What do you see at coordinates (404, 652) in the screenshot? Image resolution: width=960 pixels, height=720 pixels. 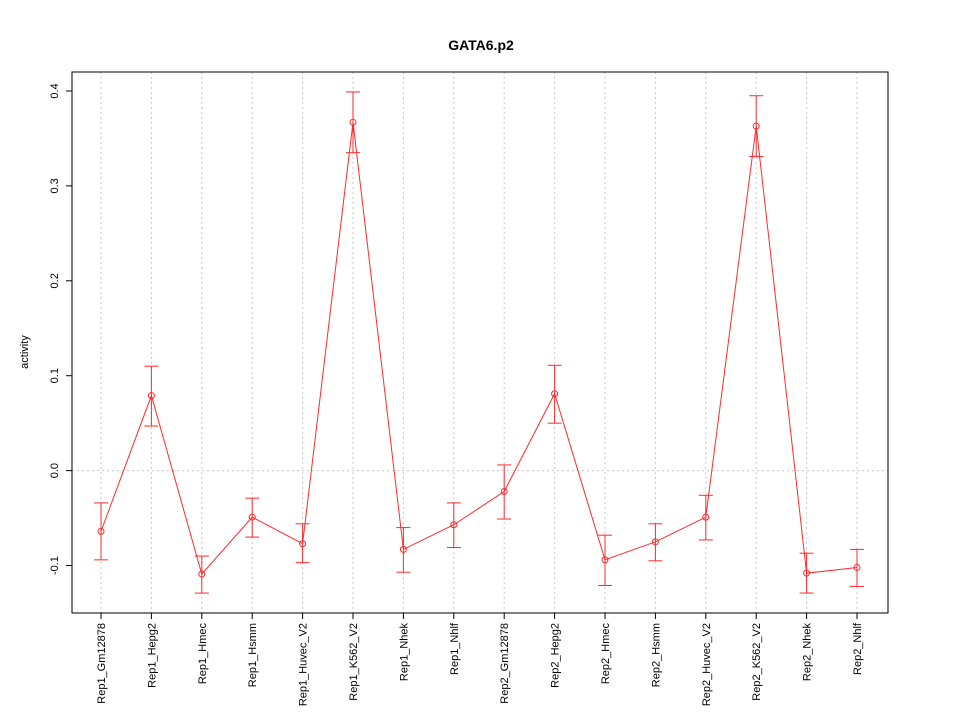 I see `x-tick-label: Rep1_Nhek` at bounding box center [404, 652].